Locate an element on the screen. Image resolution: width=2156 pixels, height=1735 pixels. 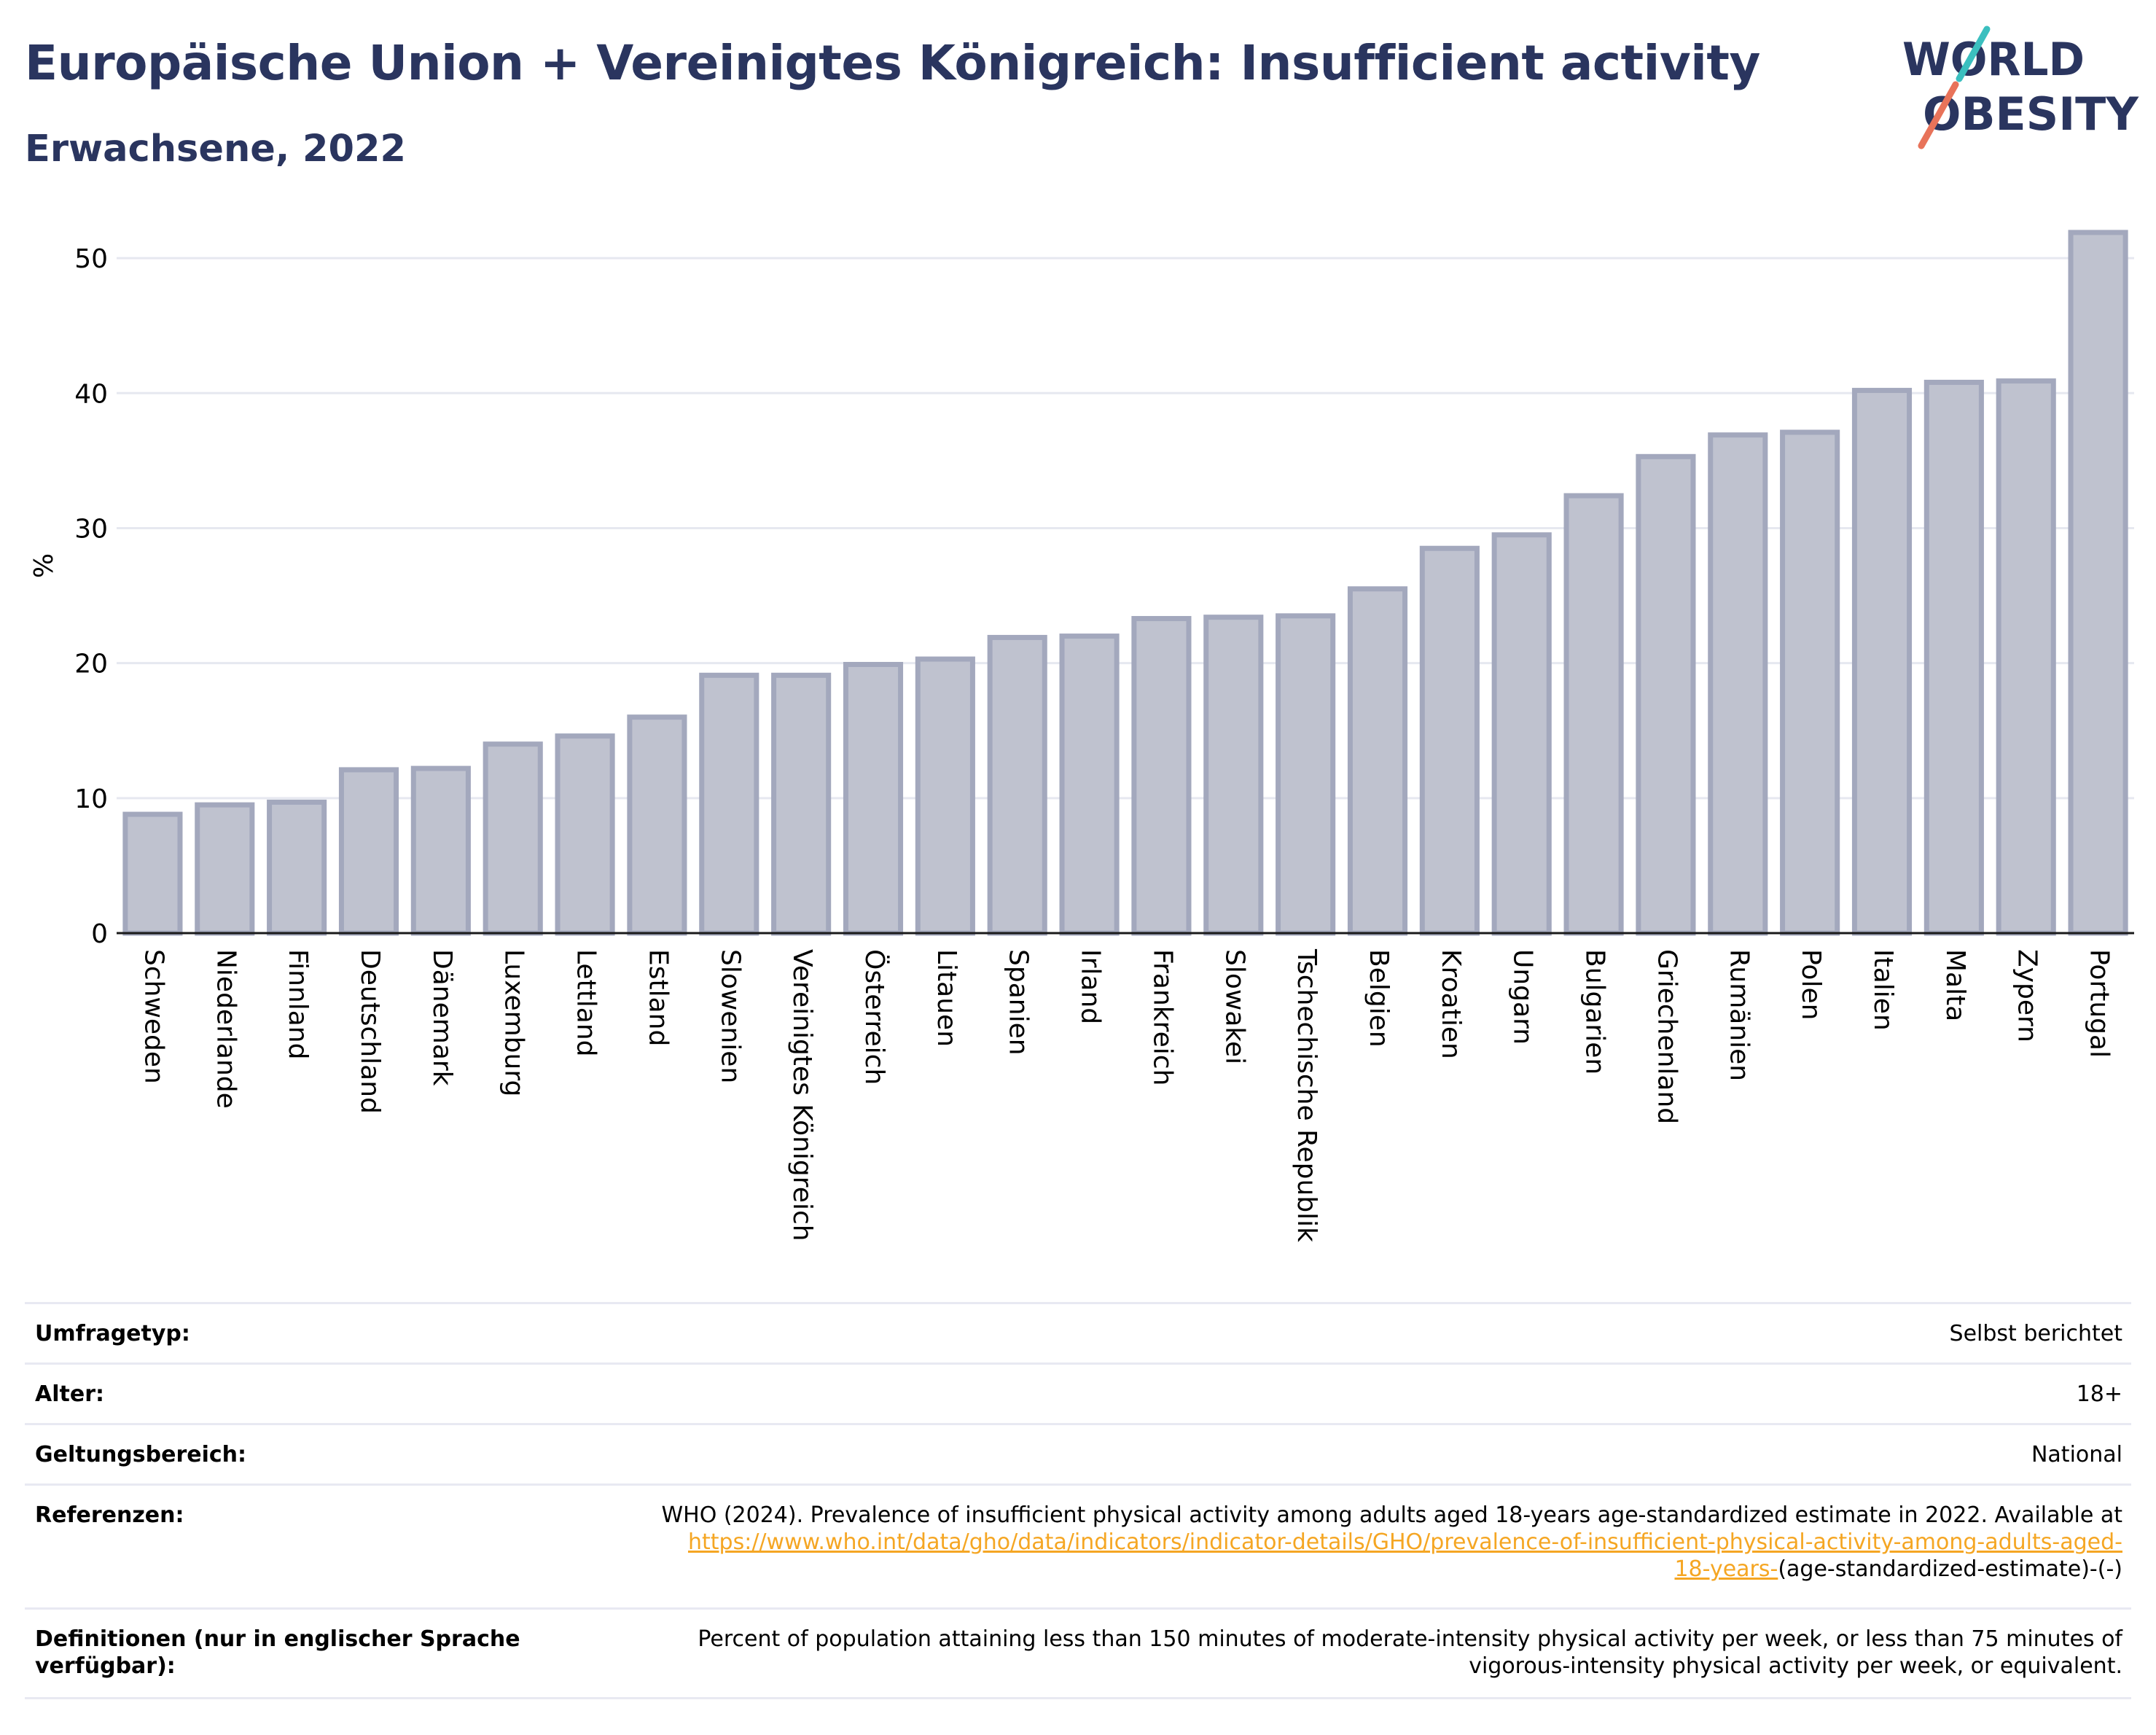
logo-text-obesity: OBESITY is located at coordinates (2031, 114).